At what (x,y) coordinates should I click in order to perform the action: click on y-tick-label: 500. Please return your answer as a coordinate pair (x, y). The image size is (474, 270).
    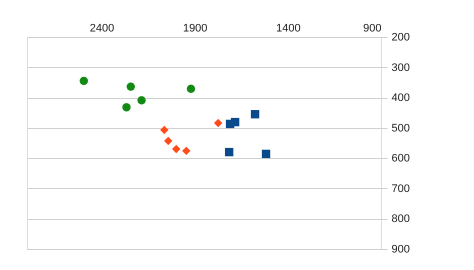
    Looking at the image, I should click on (401, 128).